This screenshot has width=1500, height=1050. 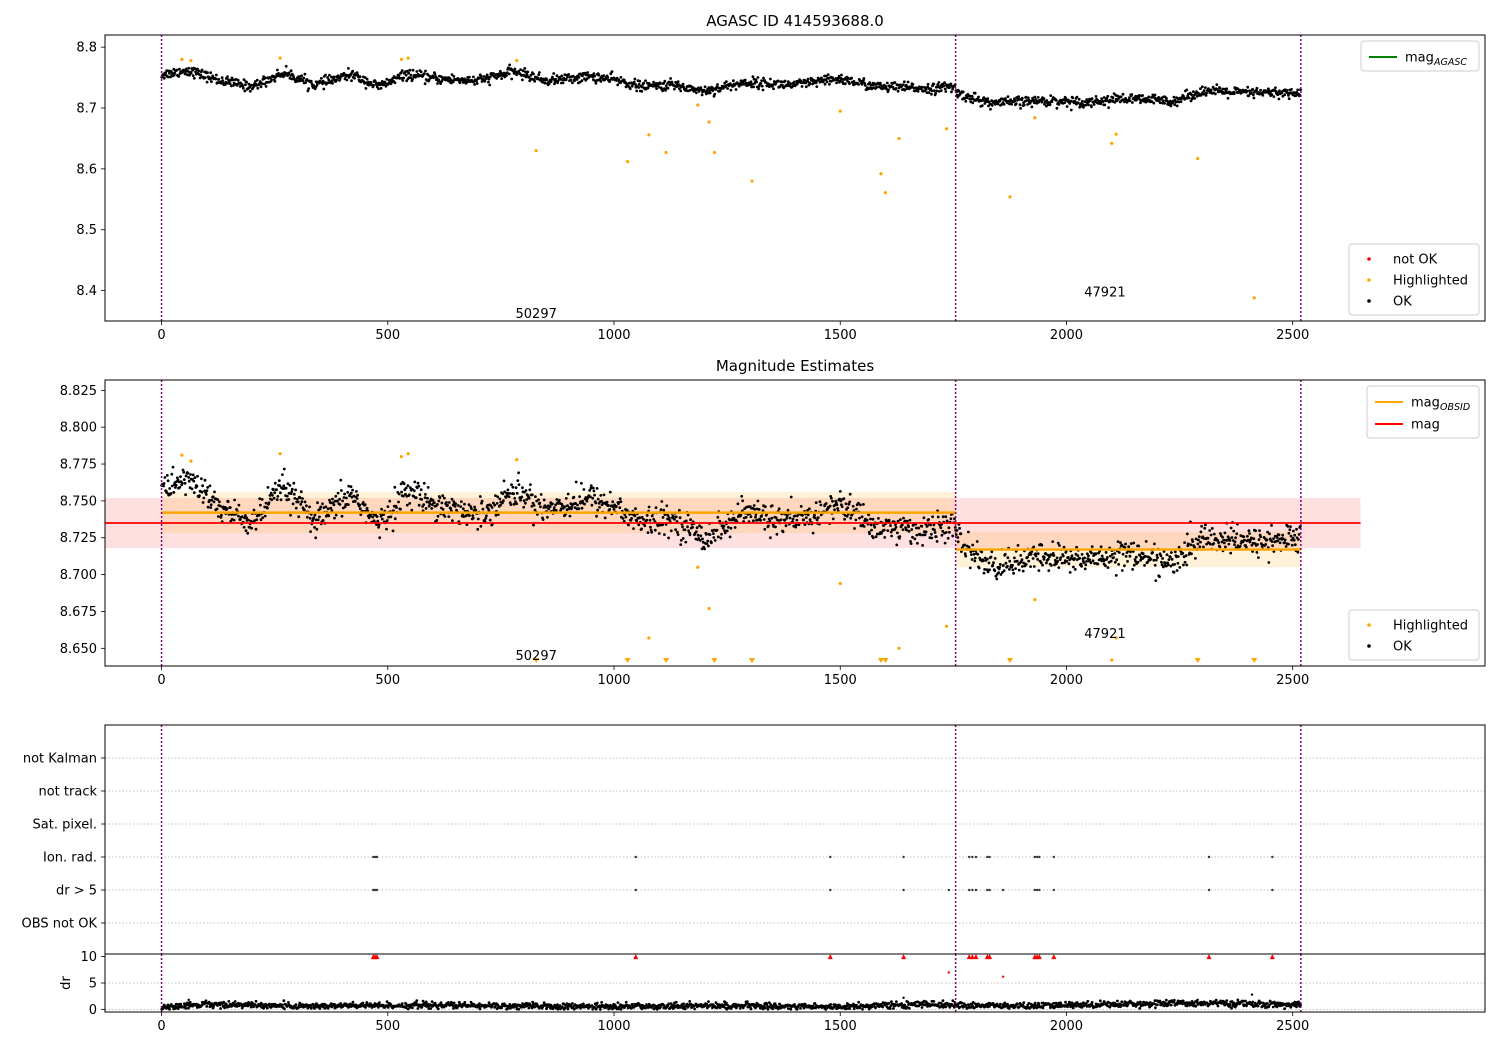 What do you see at coordinates (1112, 660) in the screenshot?
I see `panel2-highlighted-point` at bounding box center [1112, 660].